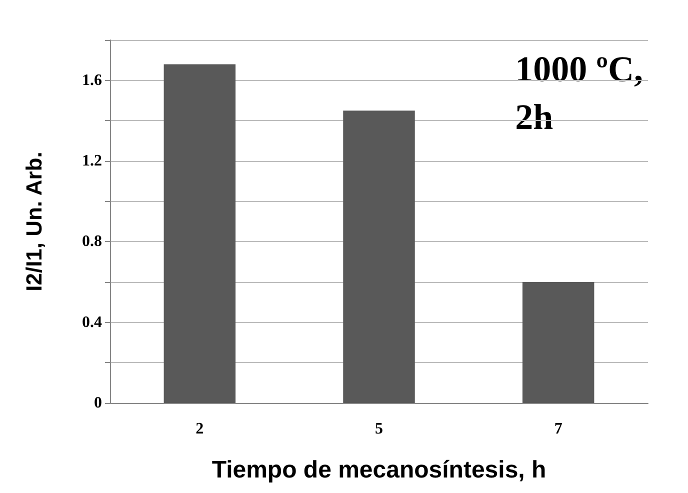 The image size is (688, 493). I want to click on x-tick-label: 5, so click(379, 429).